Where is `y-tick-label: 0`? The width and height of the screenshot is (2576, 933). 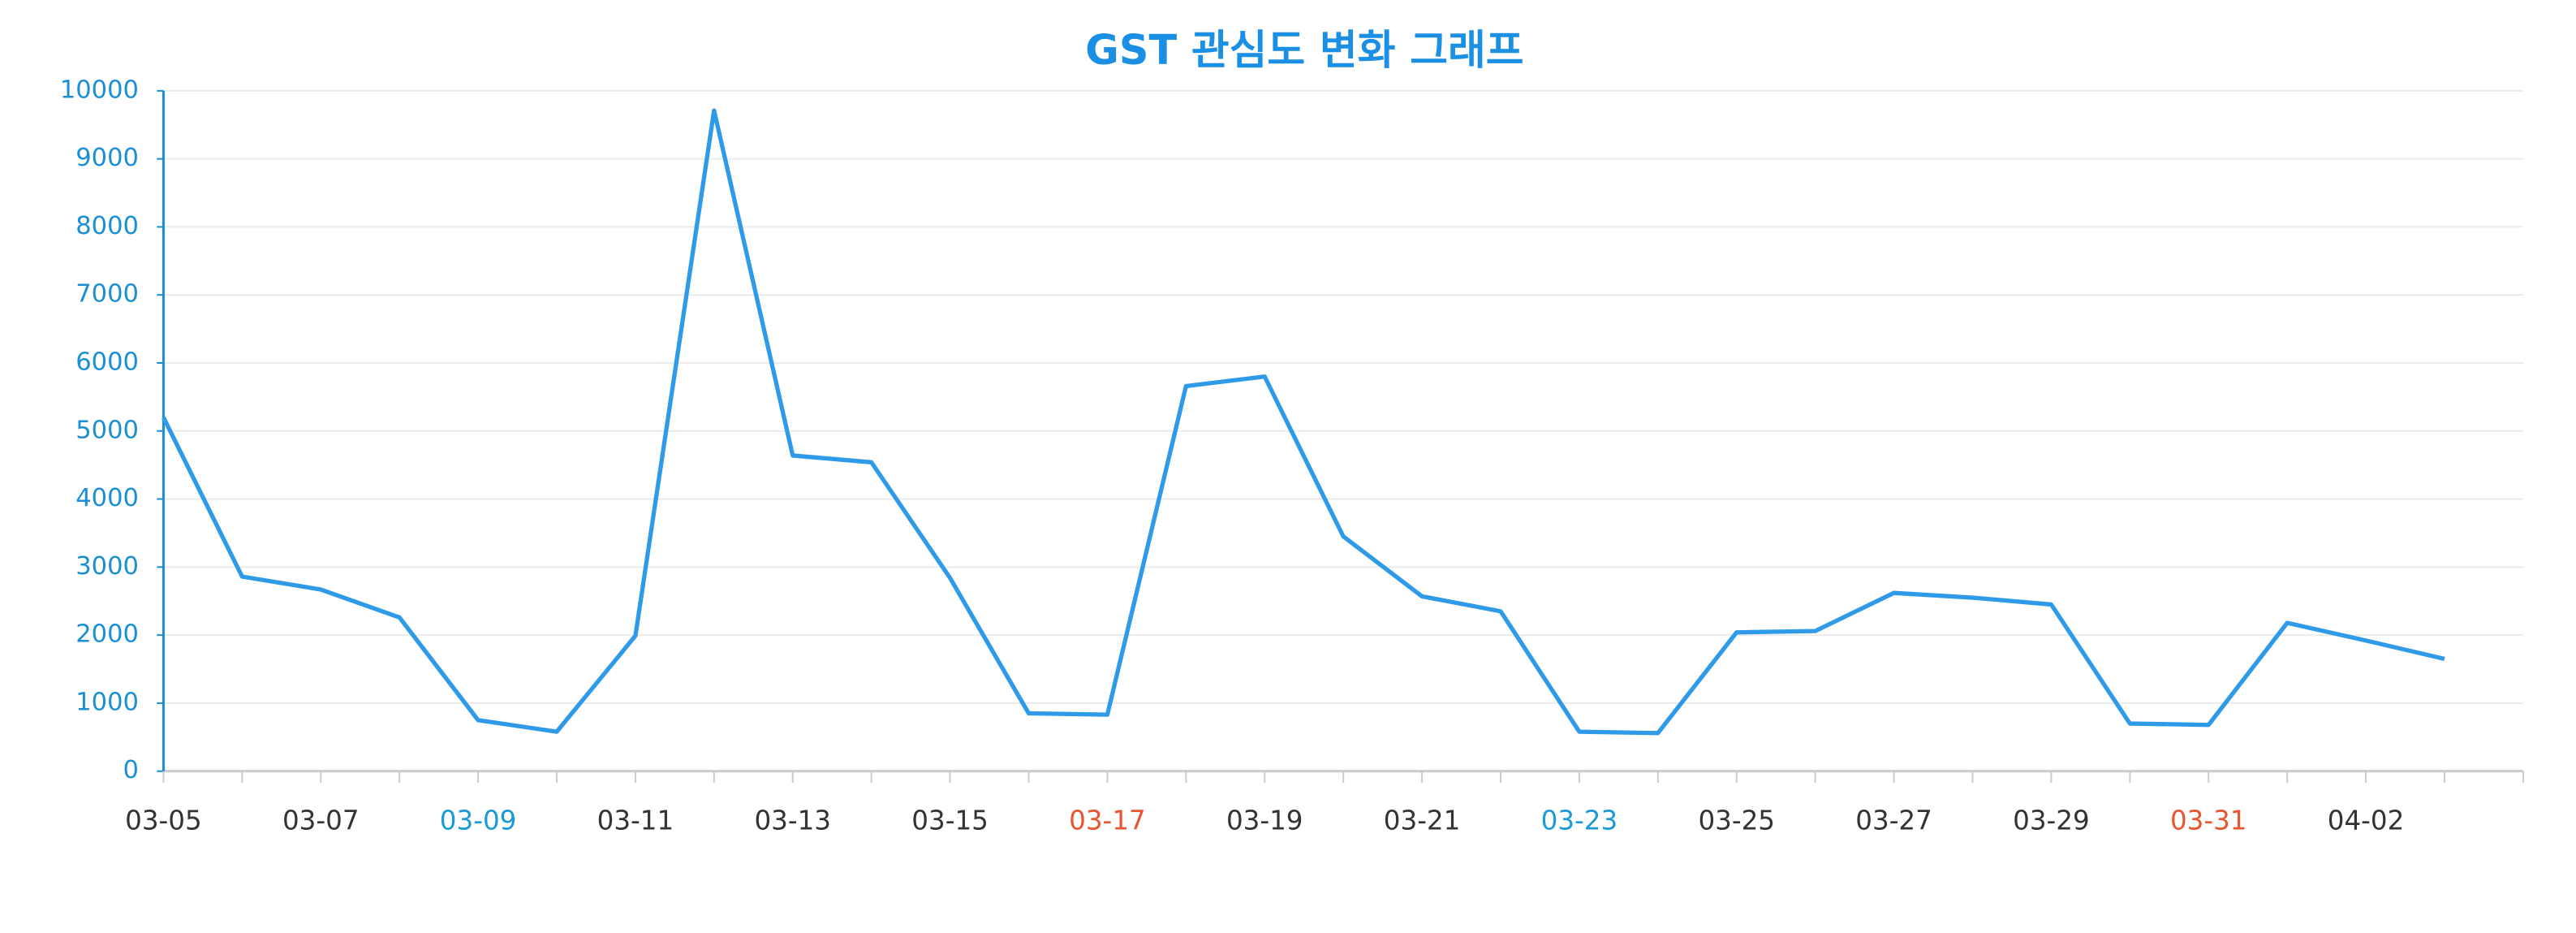 y-tick-label: 0 is located at coordinates (130, 770).